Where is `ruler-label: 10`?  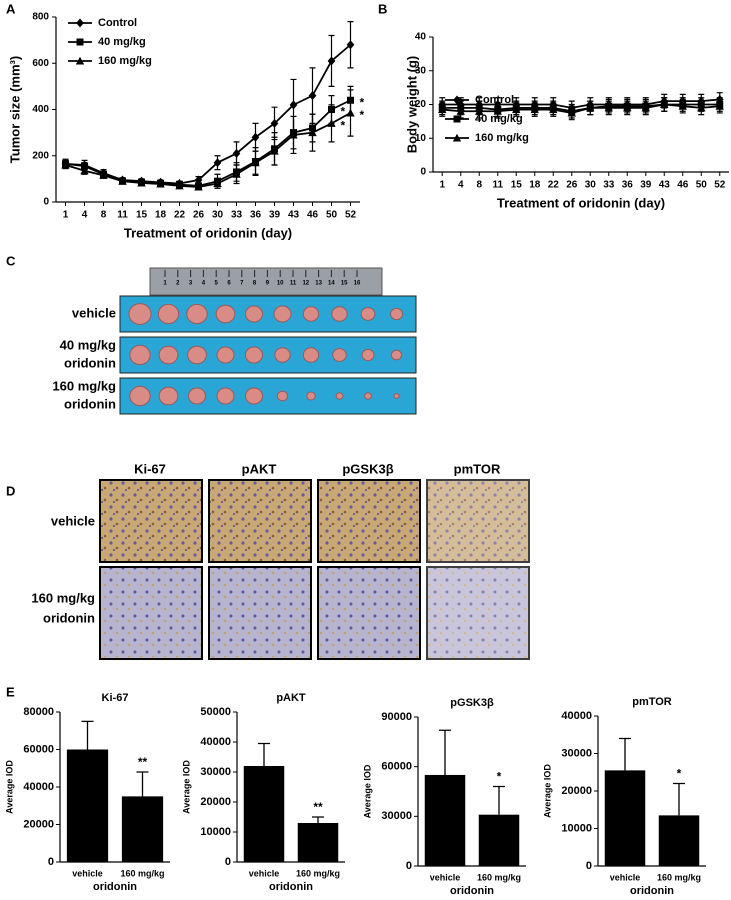
ruler-label: 10 is located at coordinates (280, 284).